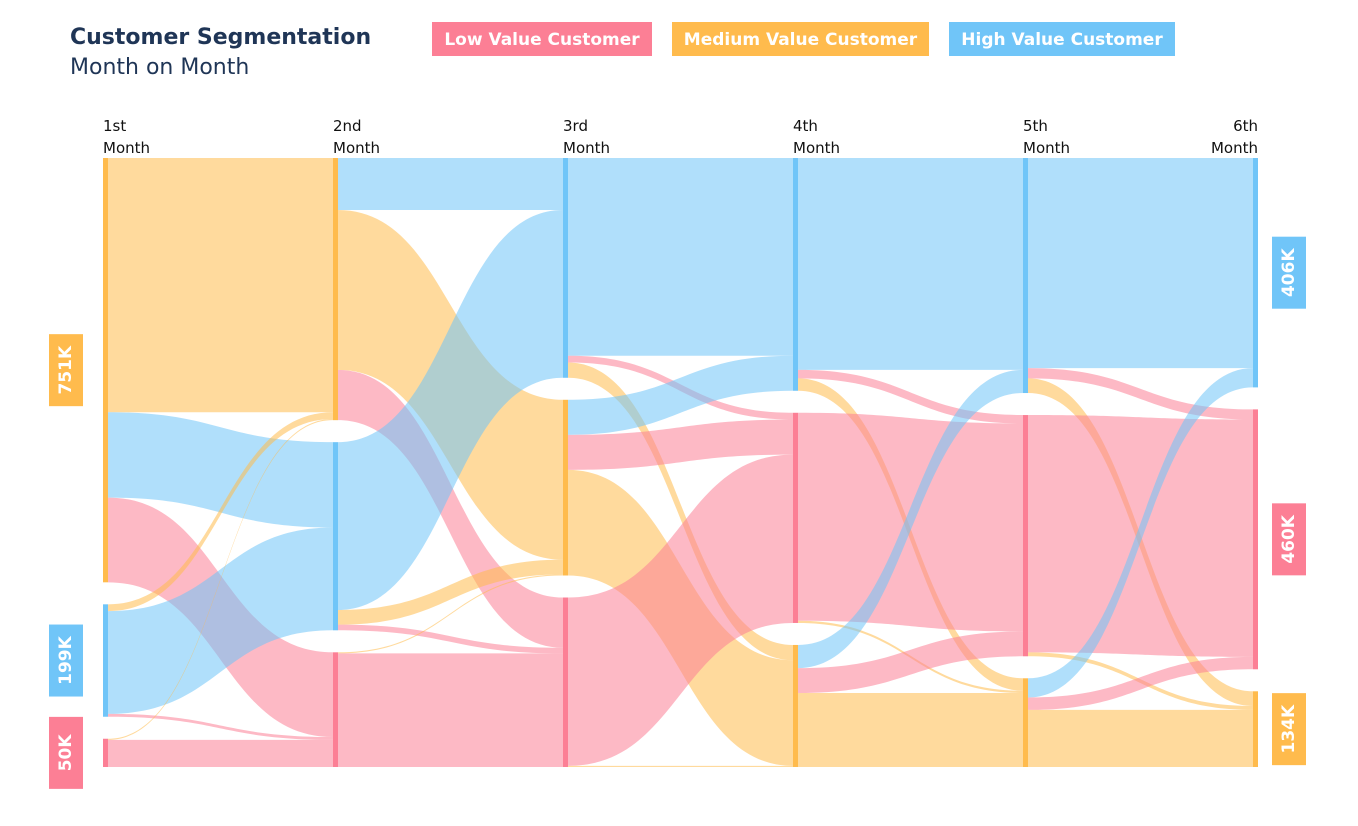  I want to click on node-label: 199K, so click(66, 659).